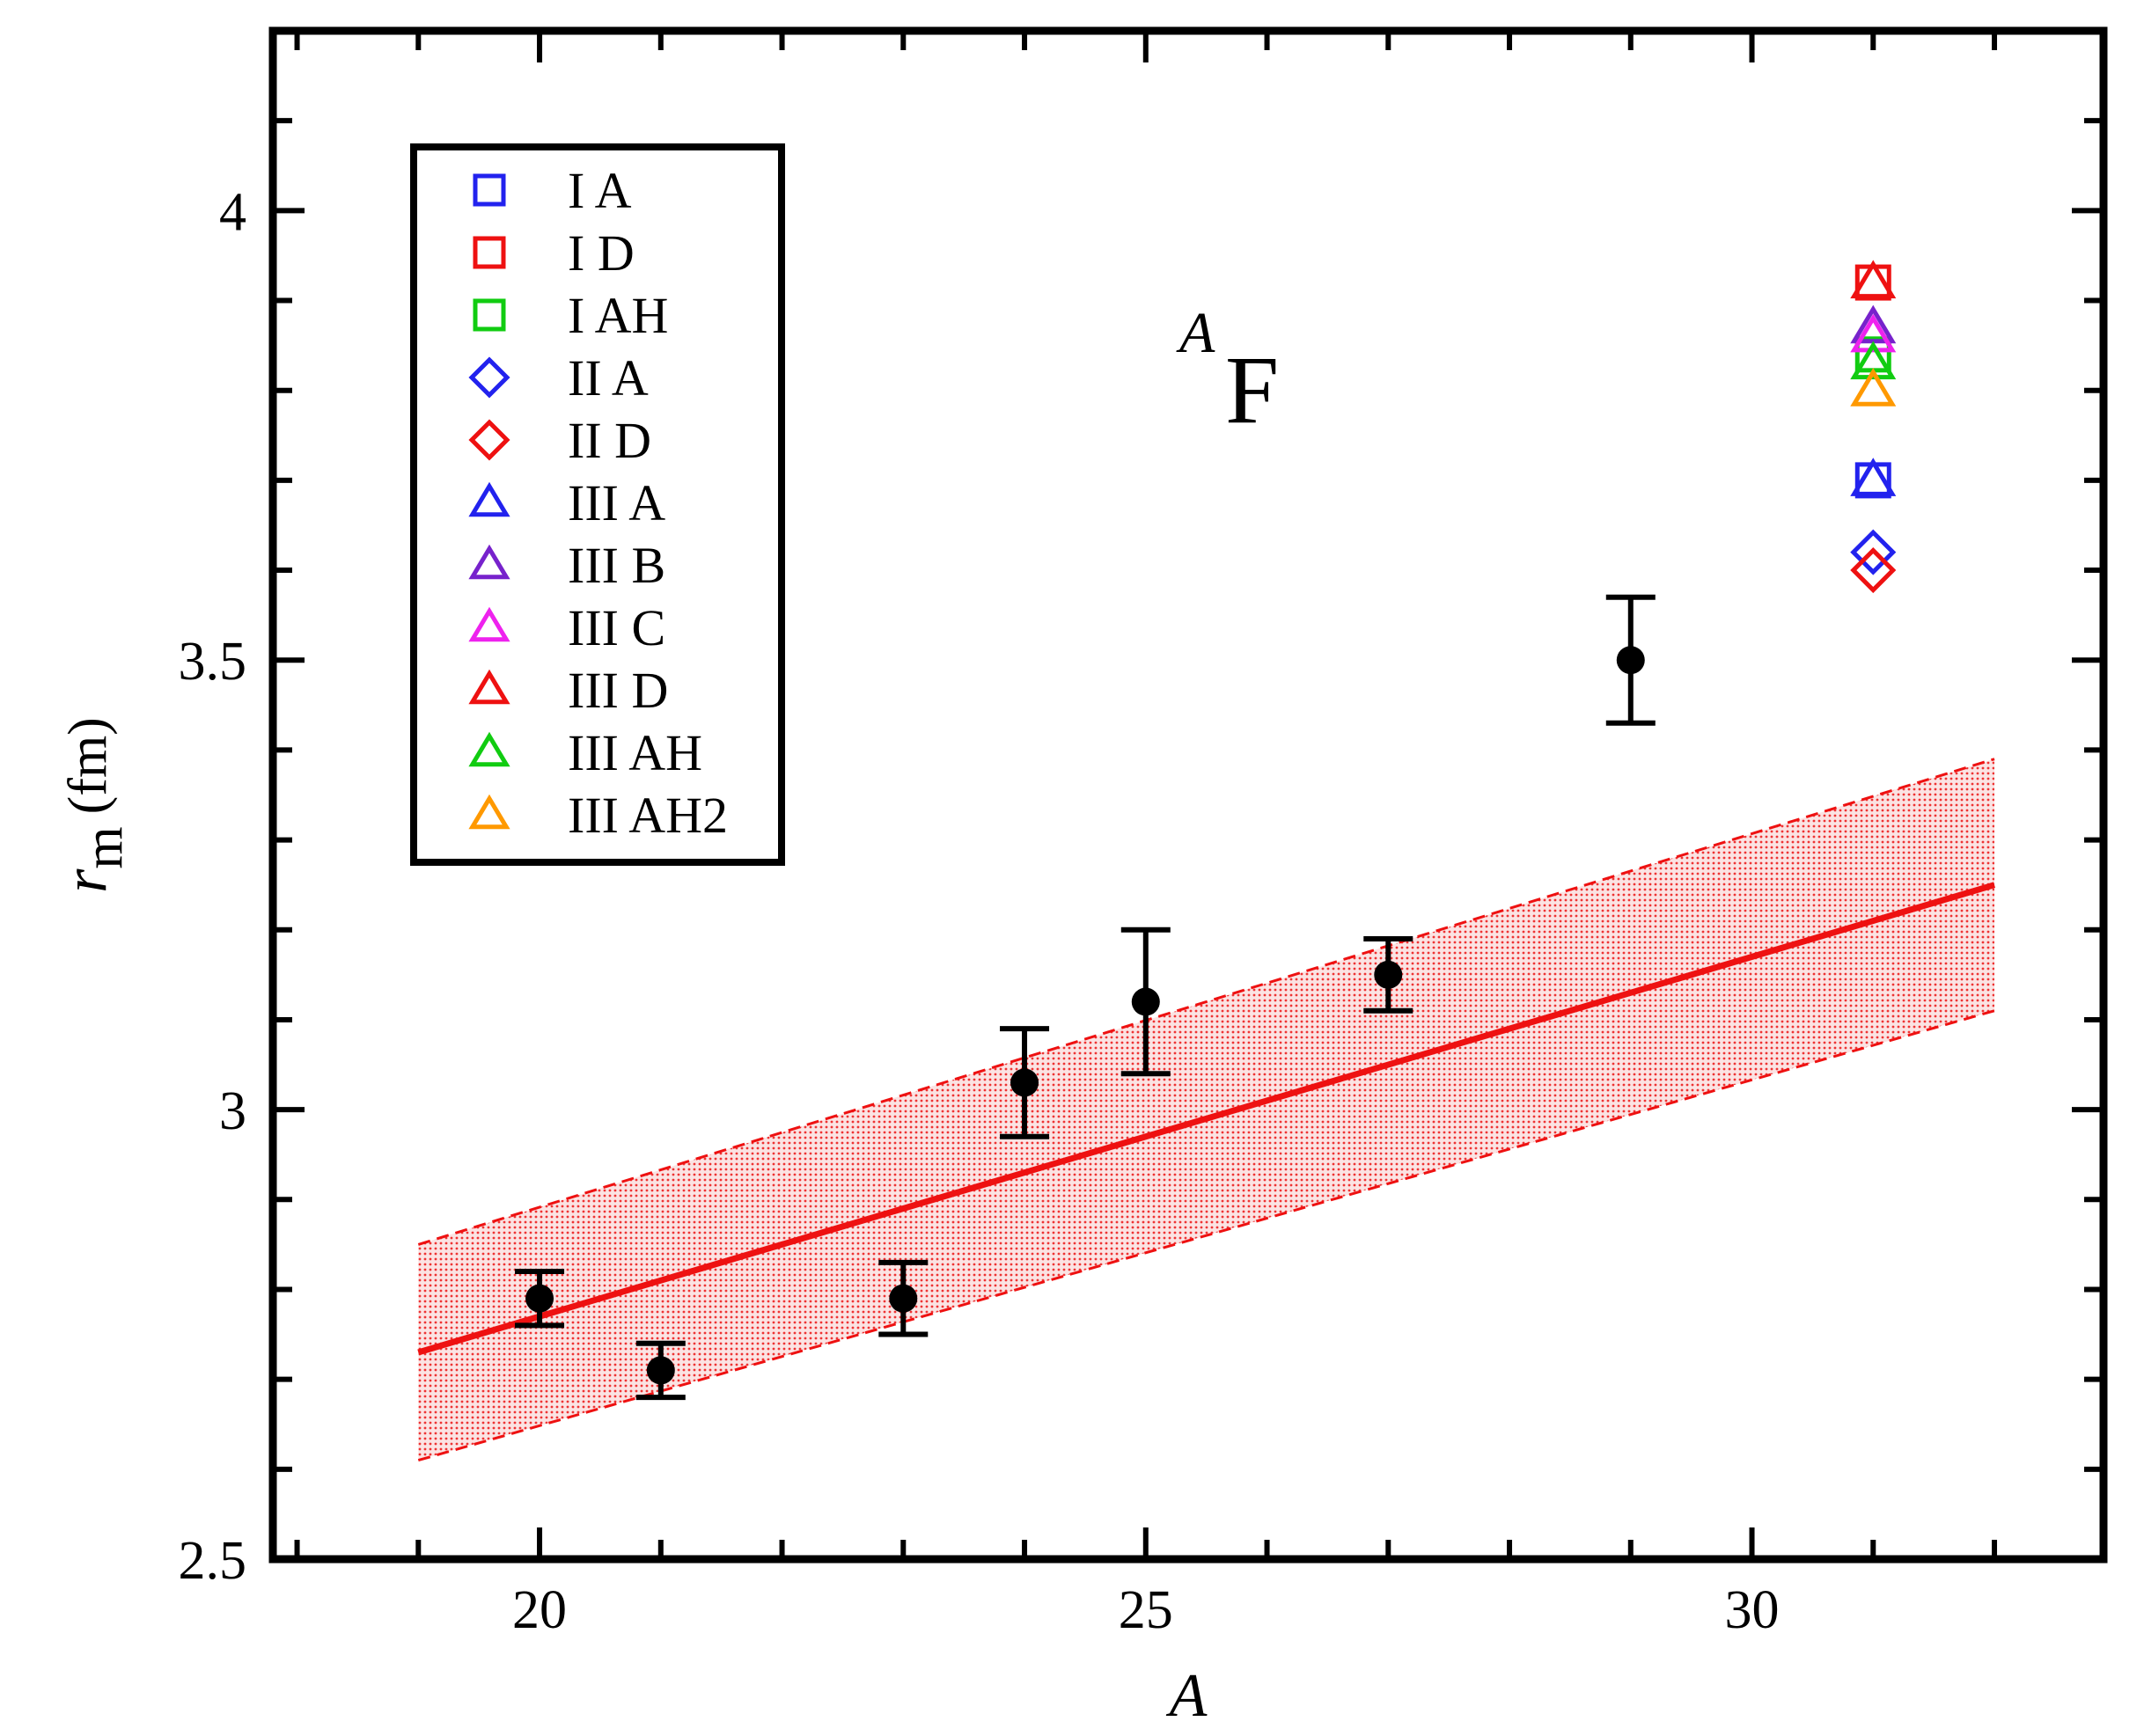 Image resolution: width=2144 pixels, height=1736 pixels. Describe the element at coordinates (539, 1610) in the screenshot. I see `x-tick-label: 20` at that location.